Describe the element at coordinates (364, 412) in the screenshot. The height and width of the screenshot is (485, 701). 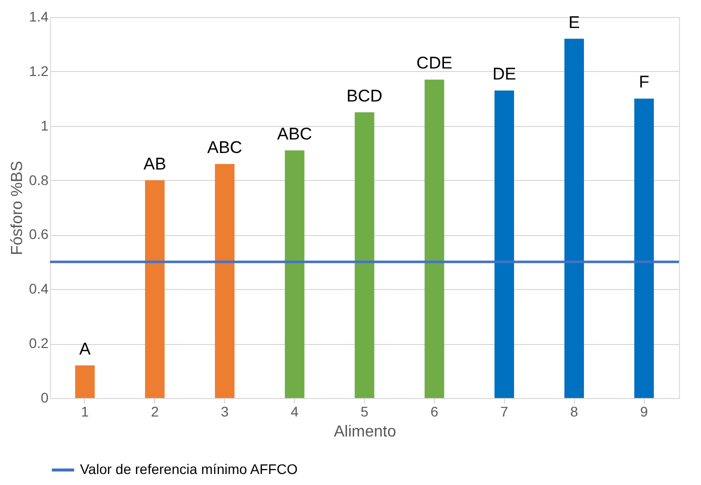
I see `x-tick-label: 5` at that location.